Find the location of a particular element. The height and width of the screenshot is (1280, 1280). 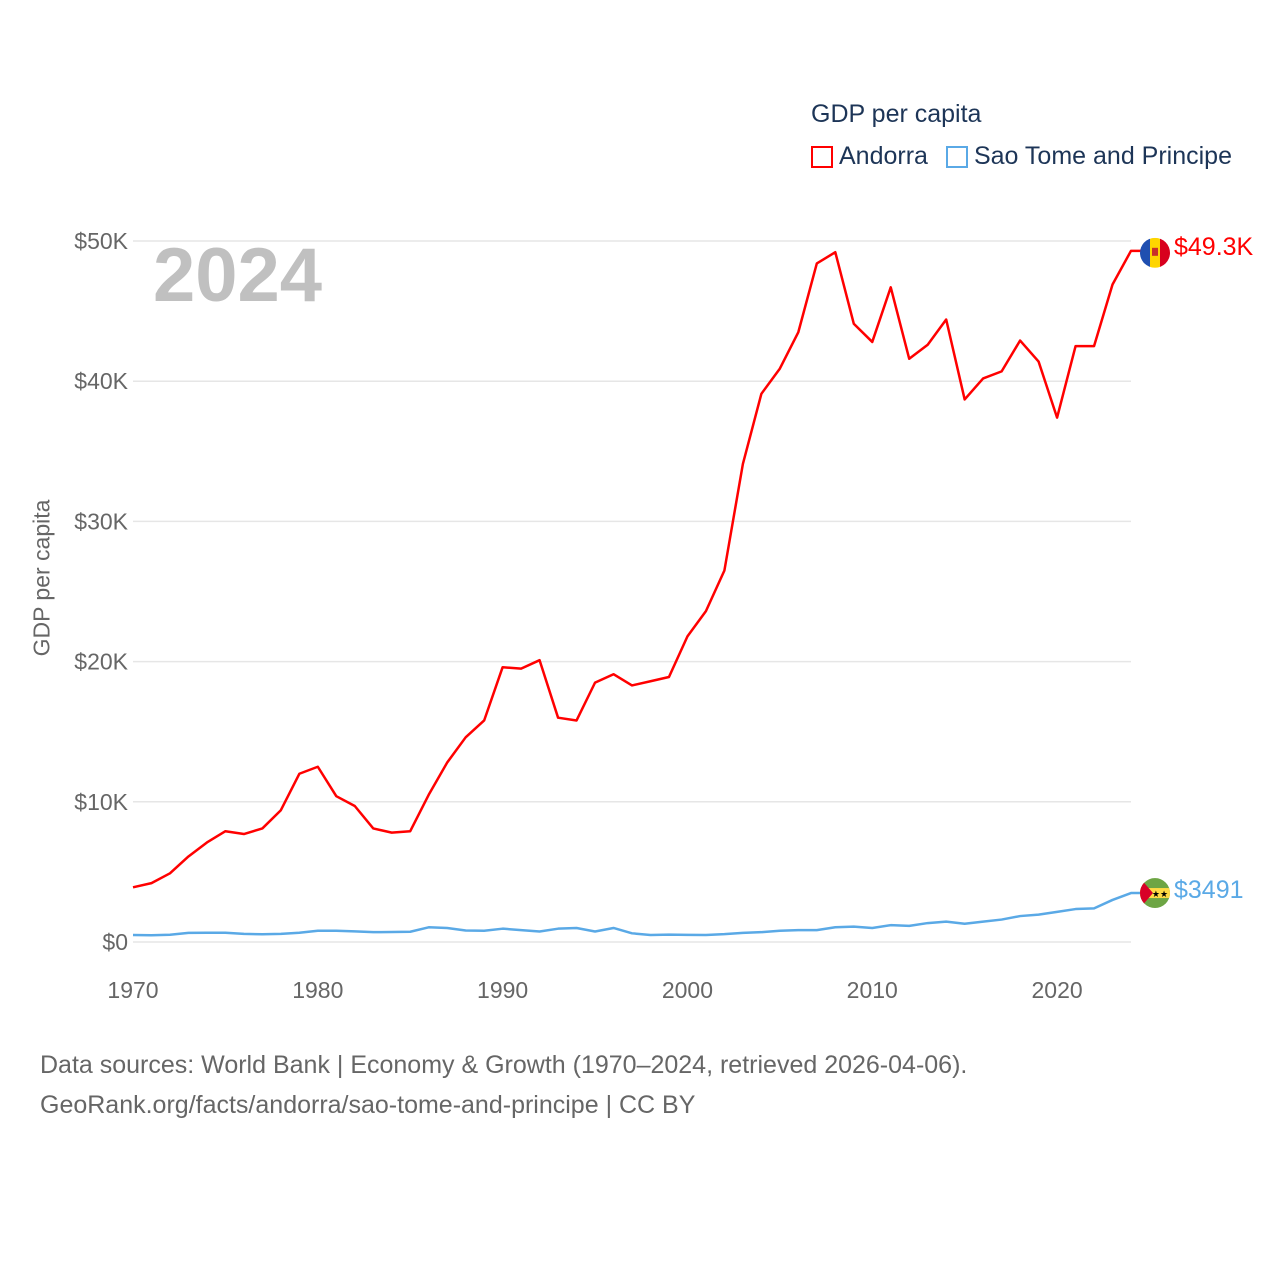

series-line-sao-tome is located at coordinates (636, 914).